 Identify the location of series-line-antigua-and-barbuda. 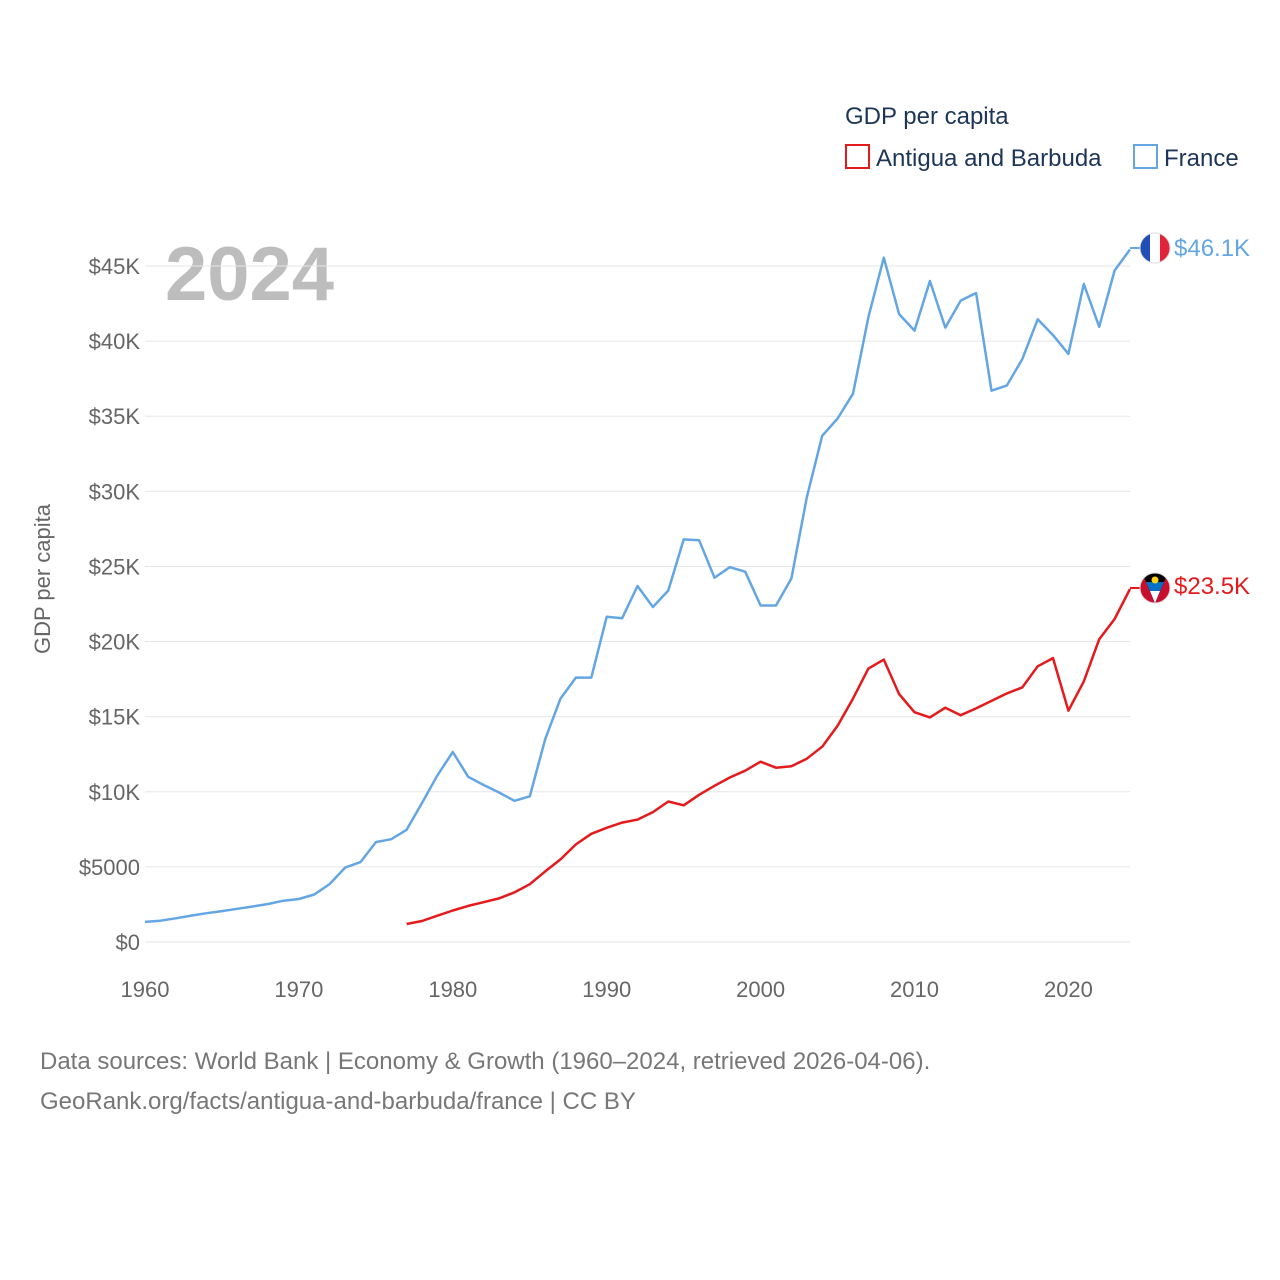
(769, 757).